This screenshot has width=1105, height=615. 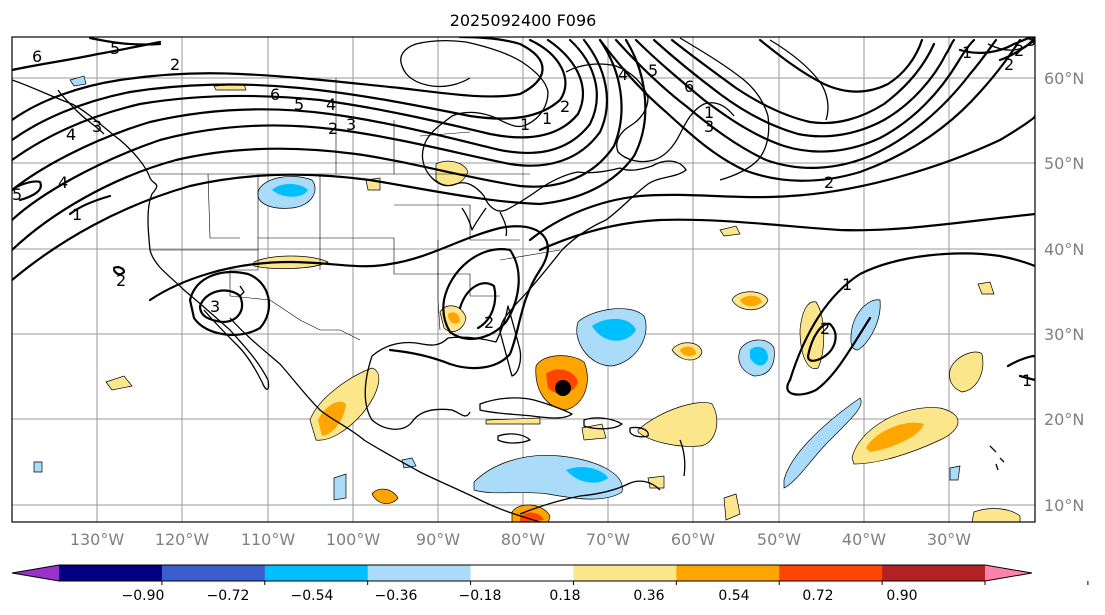 What do you see at coordinates (901, 596) in the screenshot?
I see `colorbar-tick-label: 0.90` at bounding box center [901, 596].